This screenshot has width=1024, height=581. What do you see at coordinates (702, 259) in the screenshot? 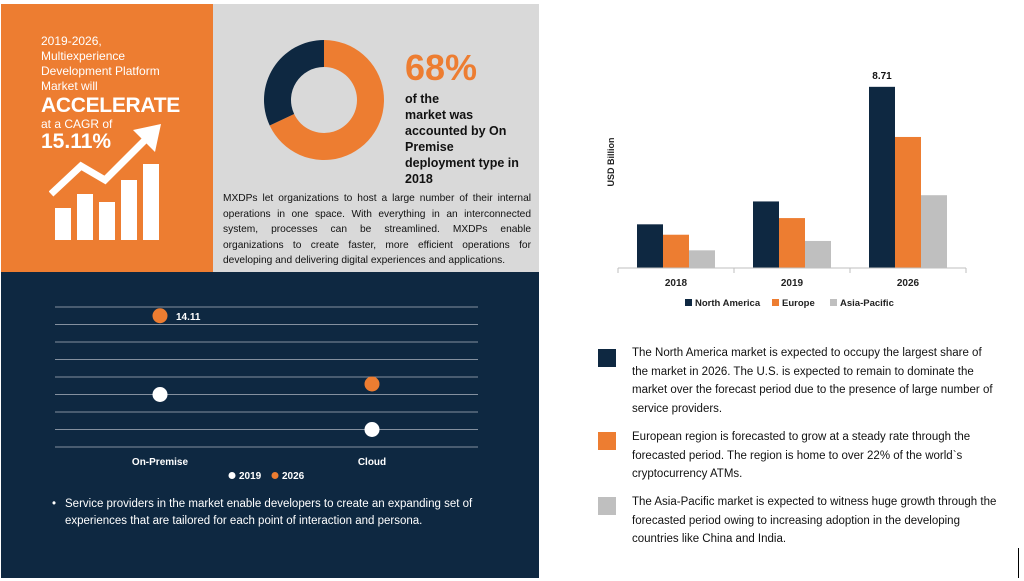
I see `bar-asia-pacific-2018` at bounding box center [702, 259].